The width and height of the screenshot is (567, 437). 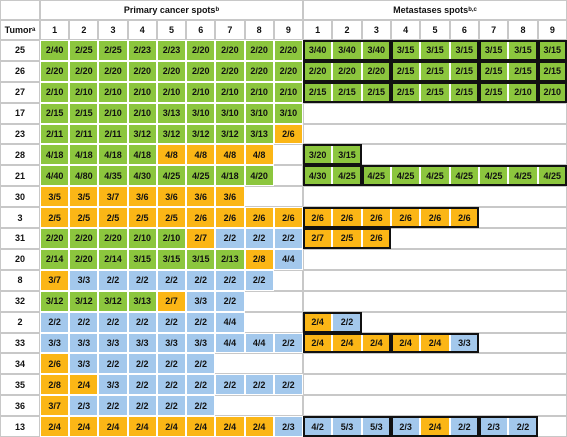 What do you see at coordinates (435, 30) in the screenshot?
I see `spot-number: 5` at bounding box center [435, 30].